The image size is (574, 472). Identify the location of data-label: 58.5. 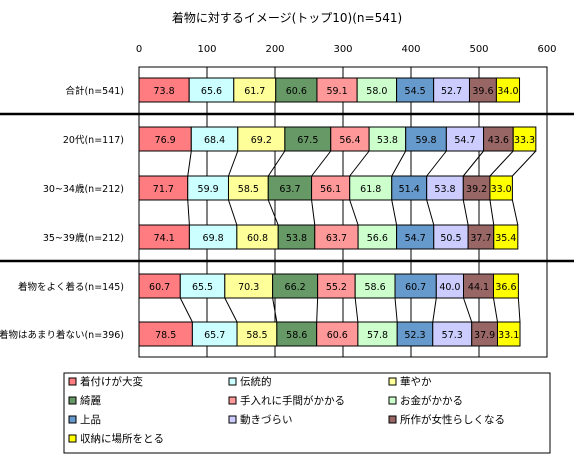
(256, 335).